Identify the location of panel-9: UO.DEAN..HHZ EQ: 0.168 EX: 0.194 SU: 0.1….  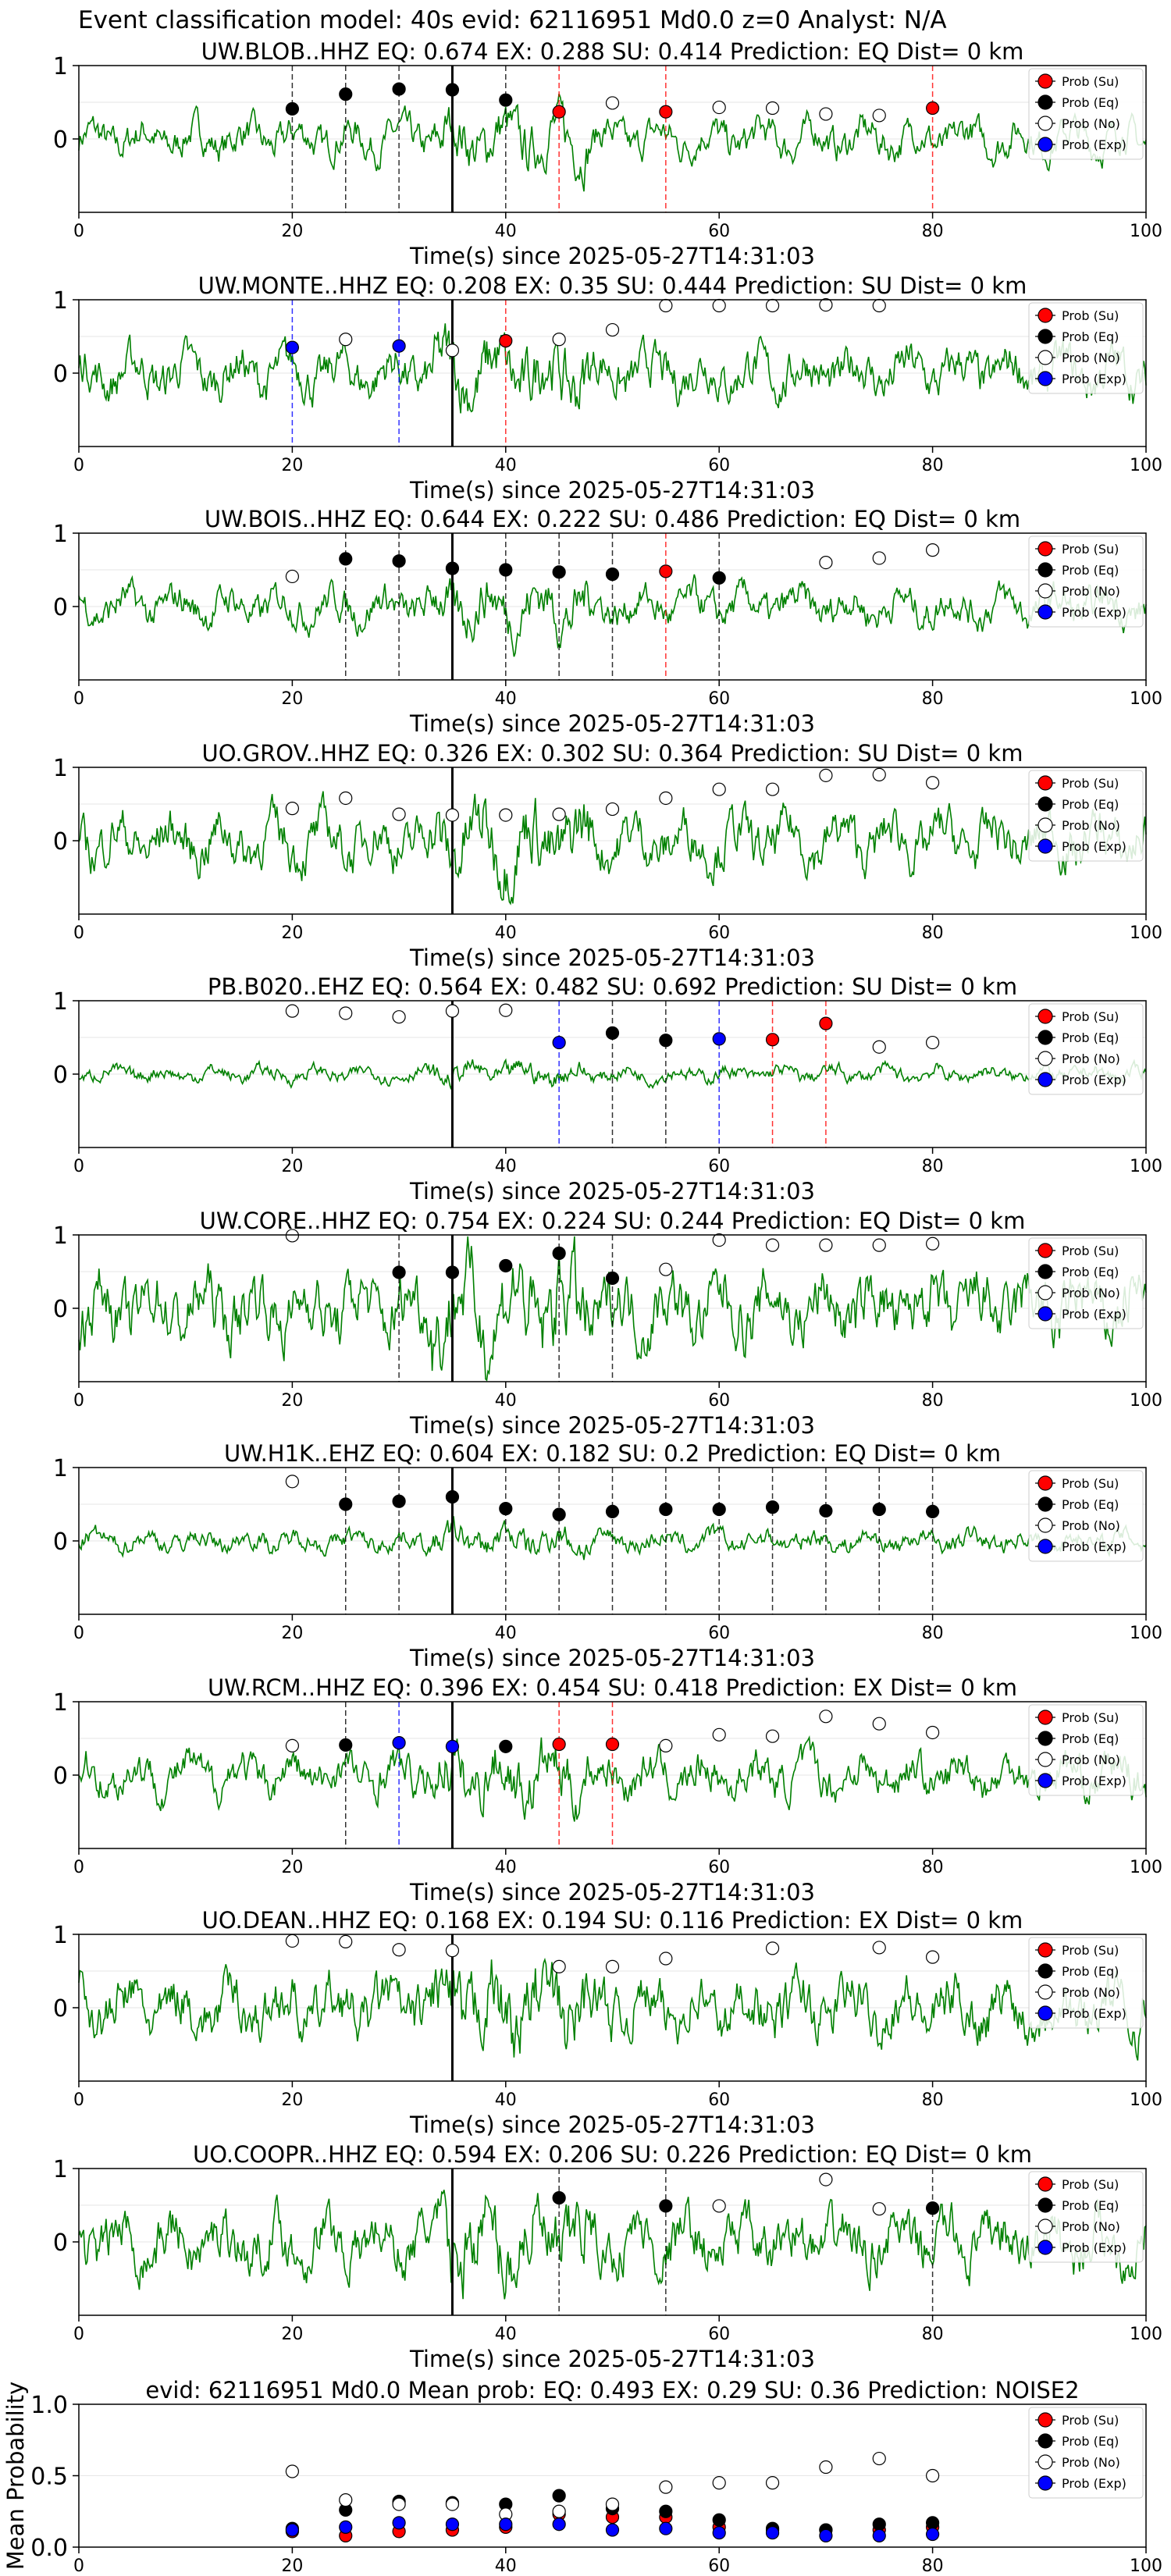
(607, 2022).